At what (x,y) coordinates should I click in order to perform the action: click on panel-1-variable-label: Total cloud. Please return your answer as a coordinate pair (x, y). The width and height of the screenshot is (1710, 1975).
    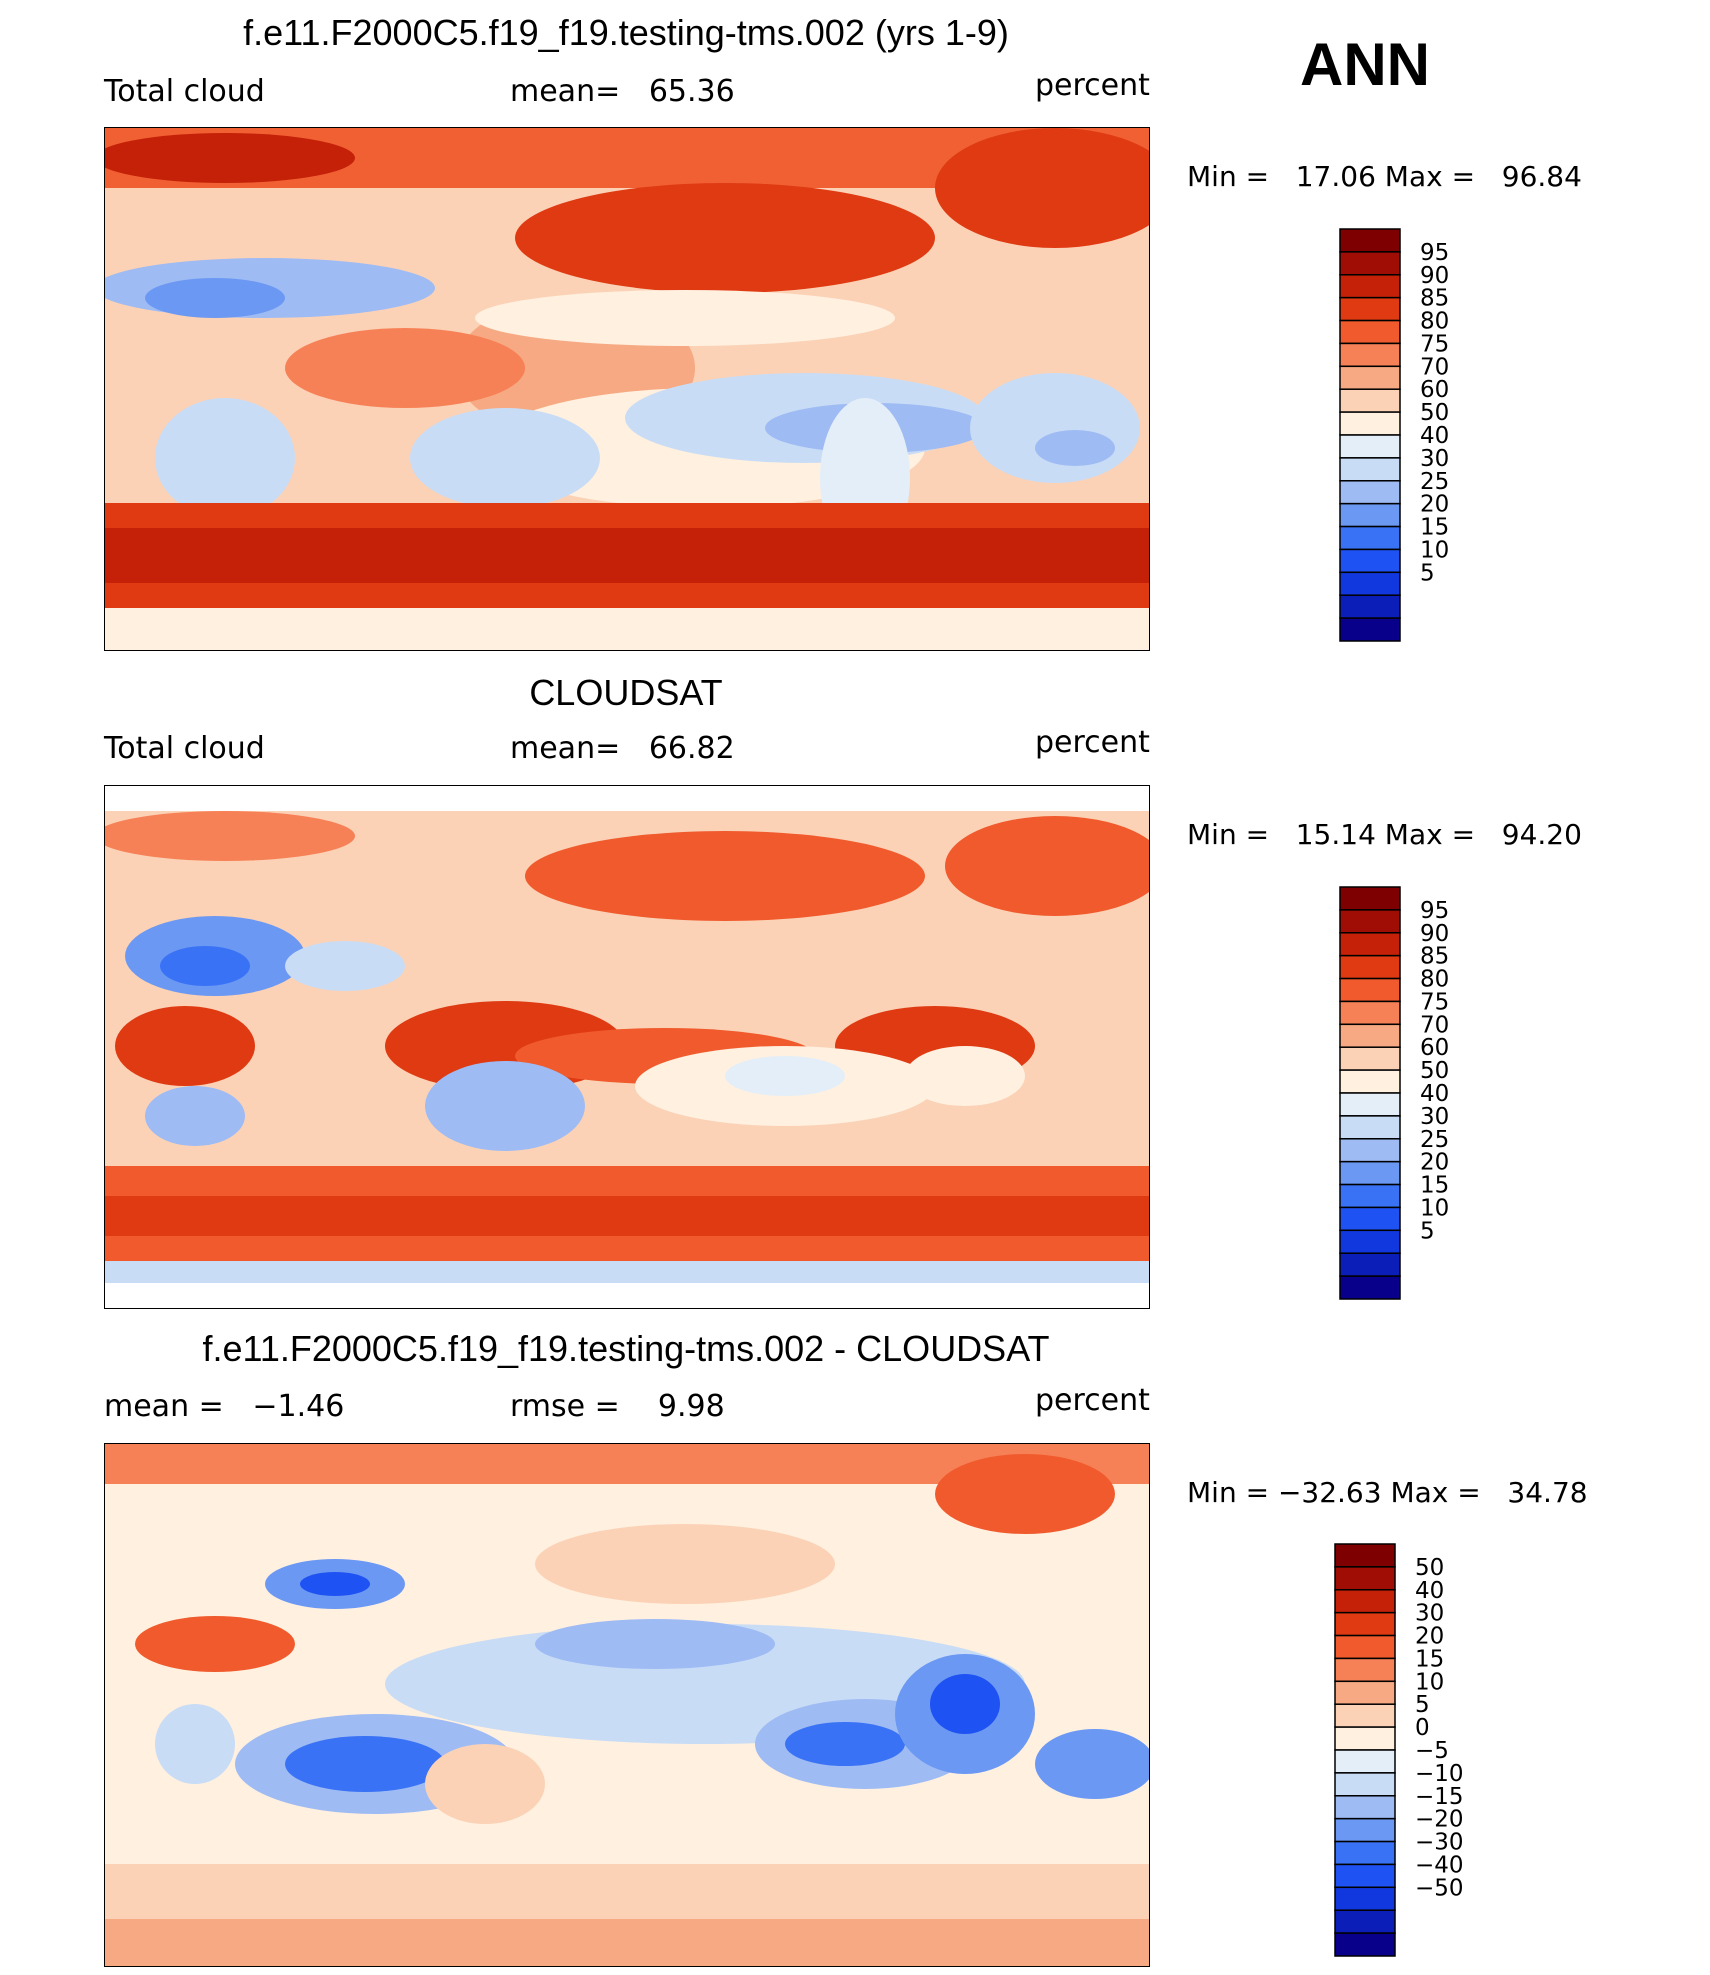
    Looking at the image, I should click on (184, 91).